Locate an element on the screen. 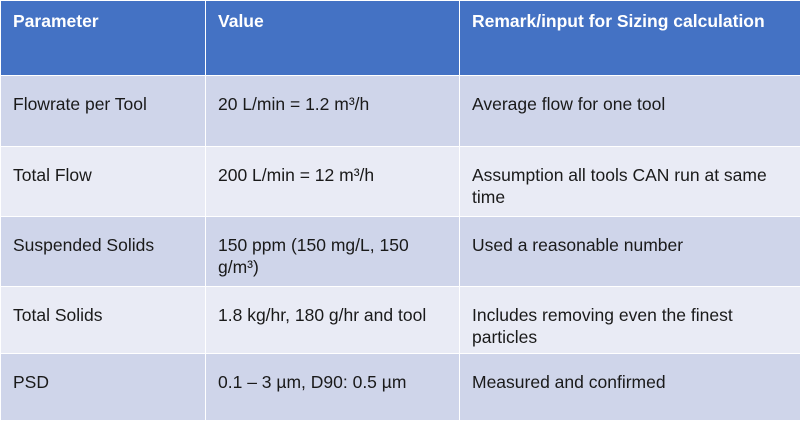 The image size is (800, 421). header-parameter: Parameter is located at coordinates (103, 38).